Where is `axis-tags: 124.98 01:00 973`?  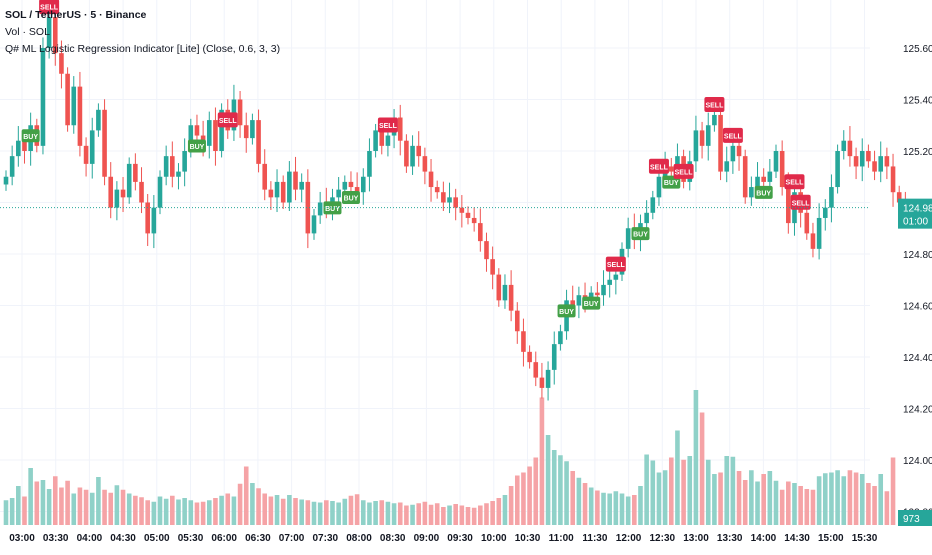 axis-tags: 124.98 01:00 973 is located at coordinates (915, 362).